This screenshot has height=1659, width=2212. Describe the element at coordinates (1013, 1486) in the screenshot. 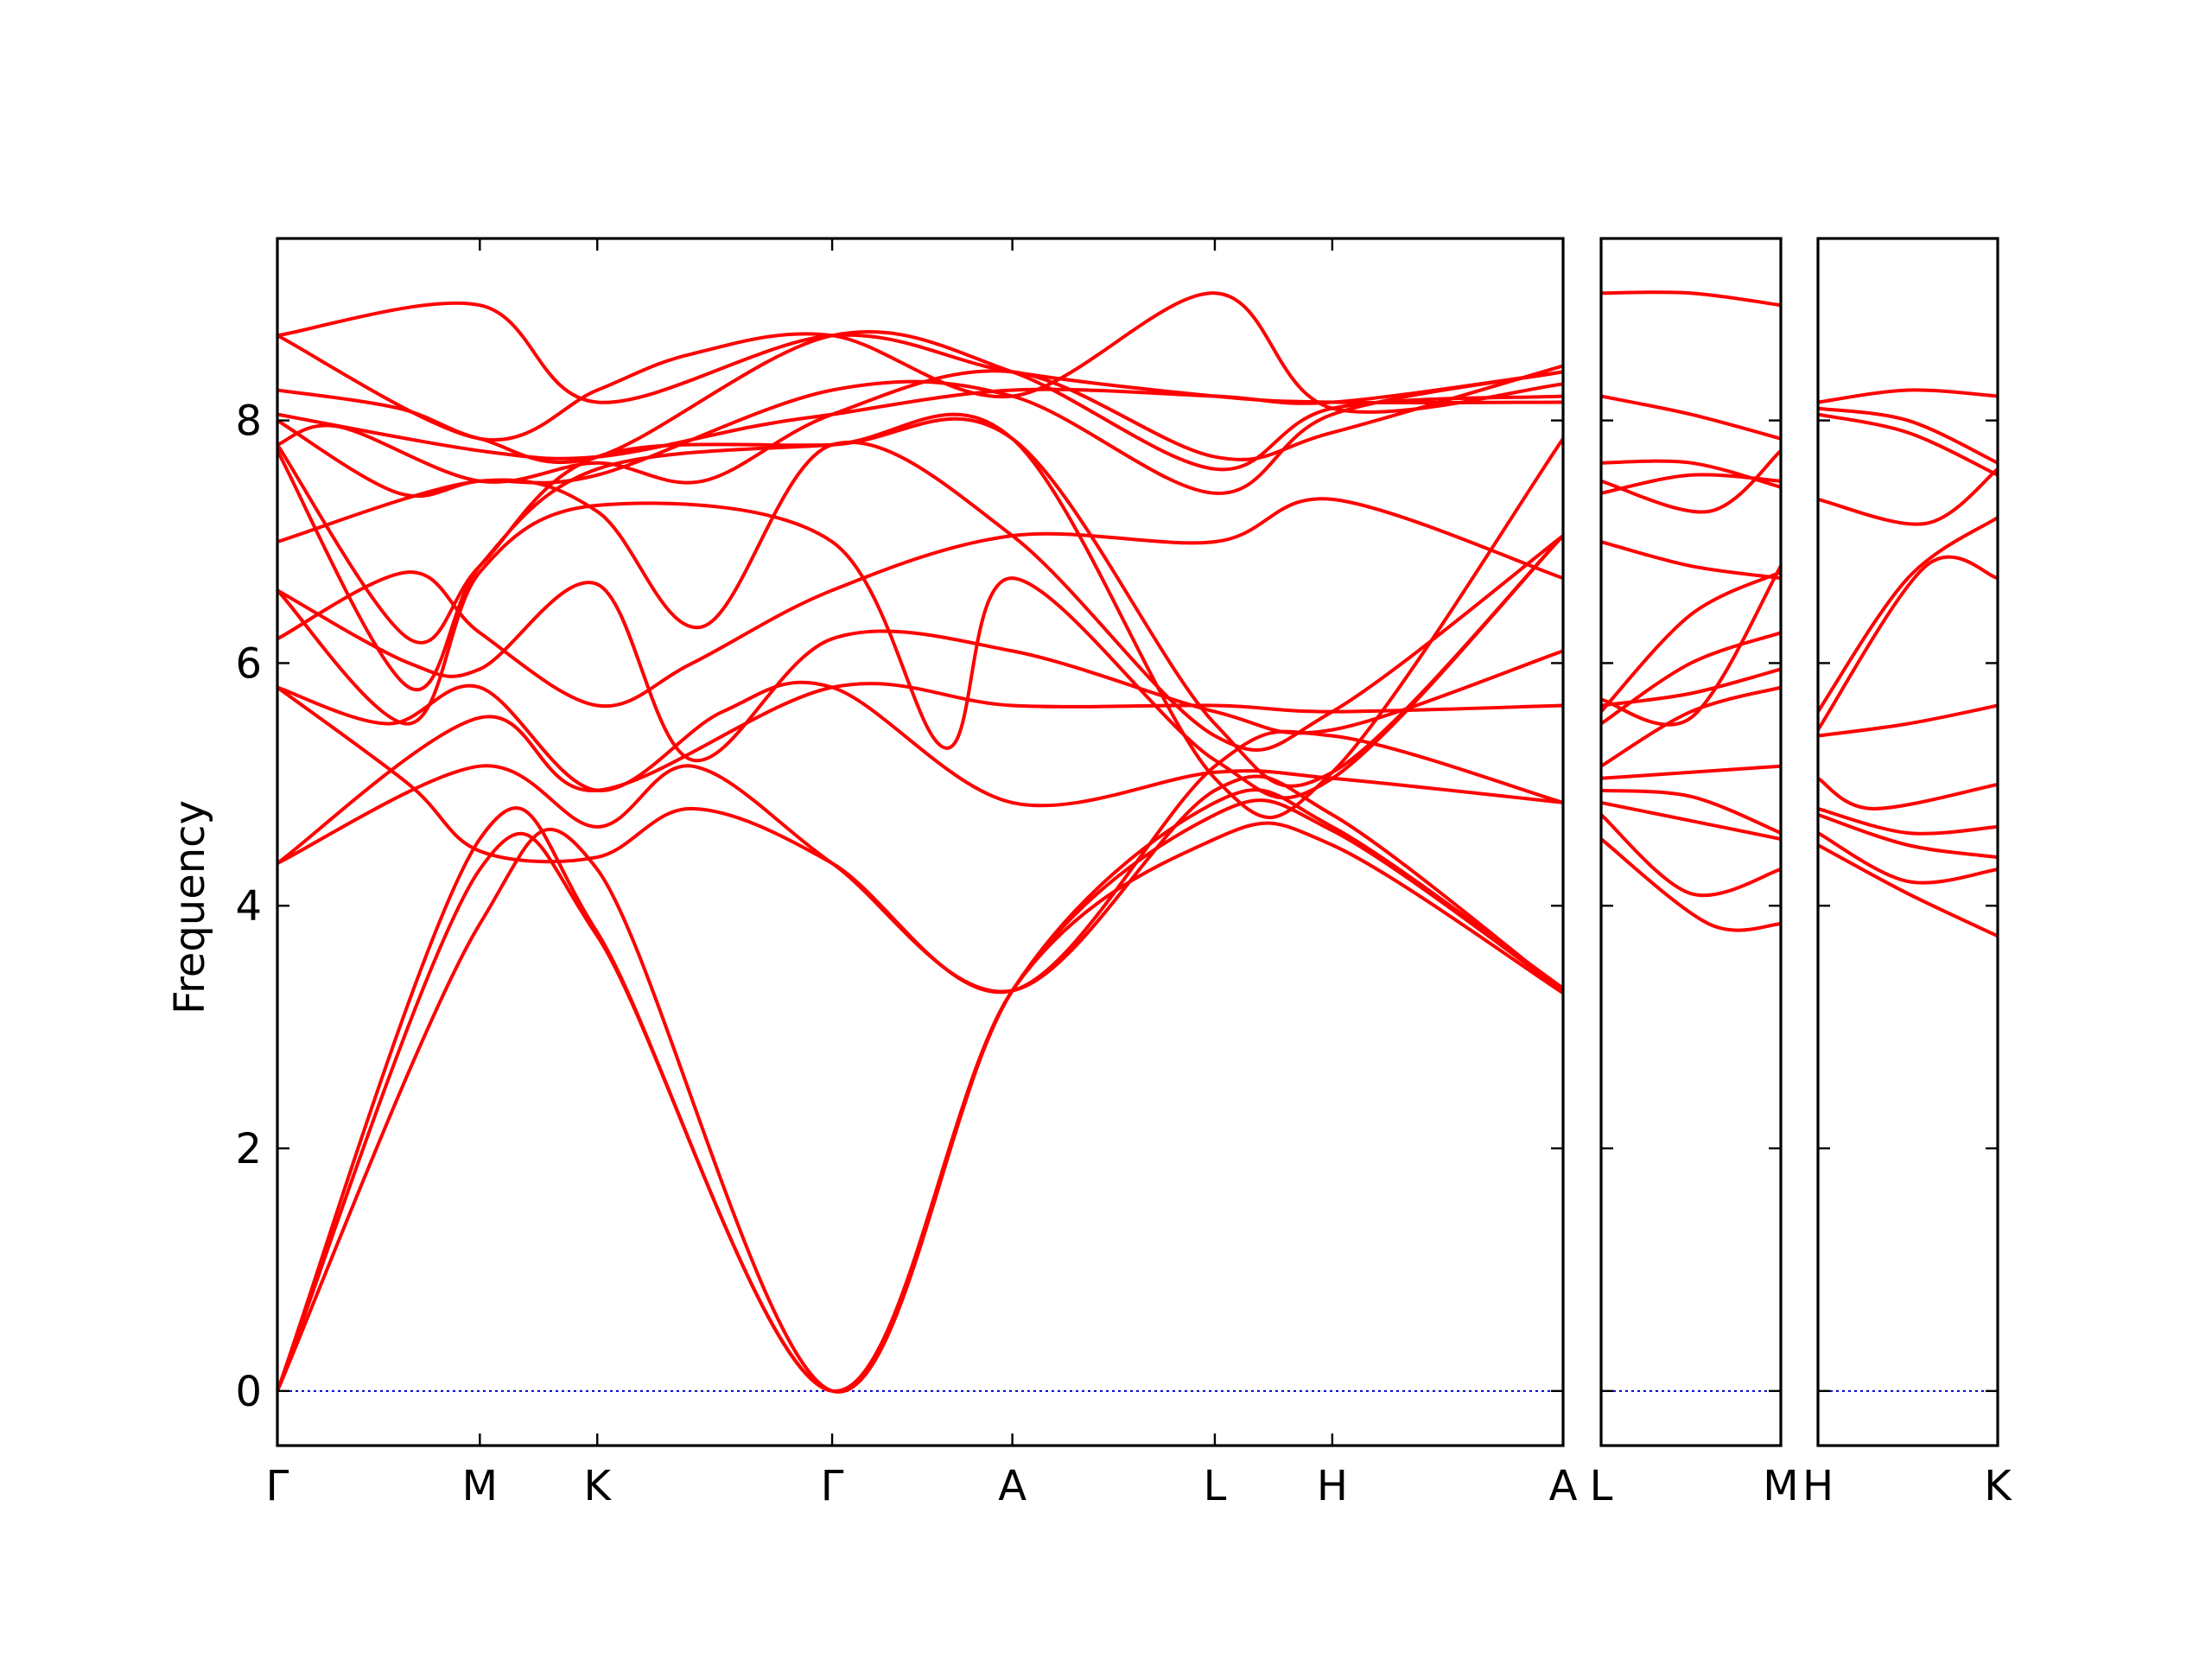

I see `x-tick-label-main-4: A` at that location.